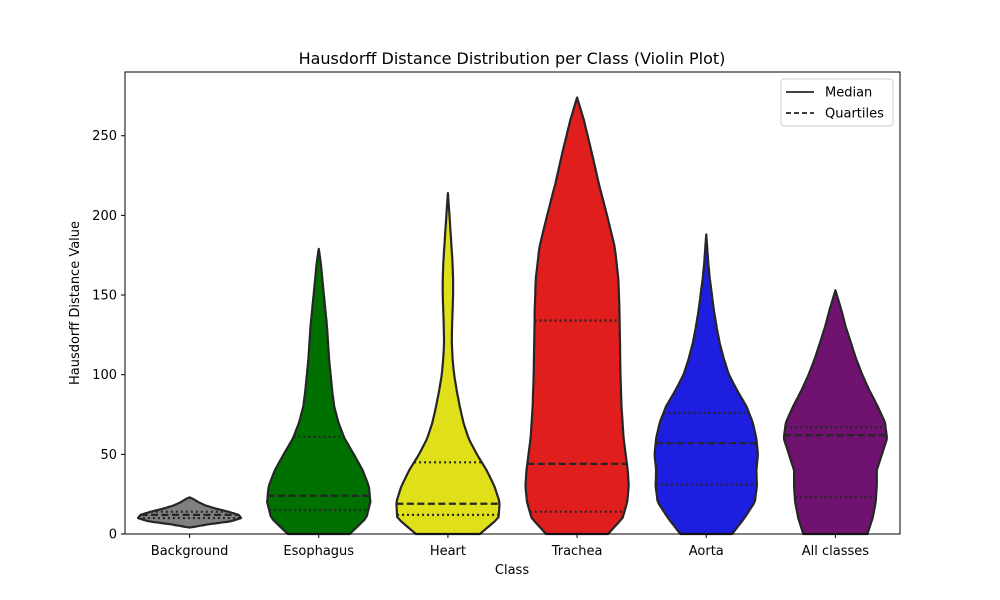 Image resolution: width=1000 pixels, height=600 pixels. I want to click on violin-all-classes, so click(835, 412).